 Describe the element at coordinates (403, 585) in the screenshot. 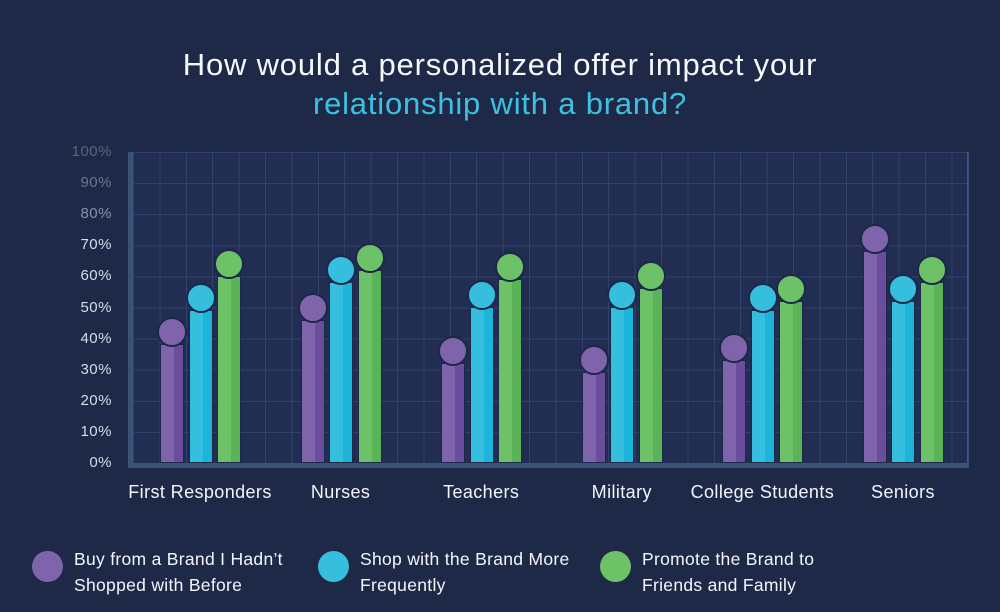

I see `legend-label-shop-line2: Frequently` at that location.